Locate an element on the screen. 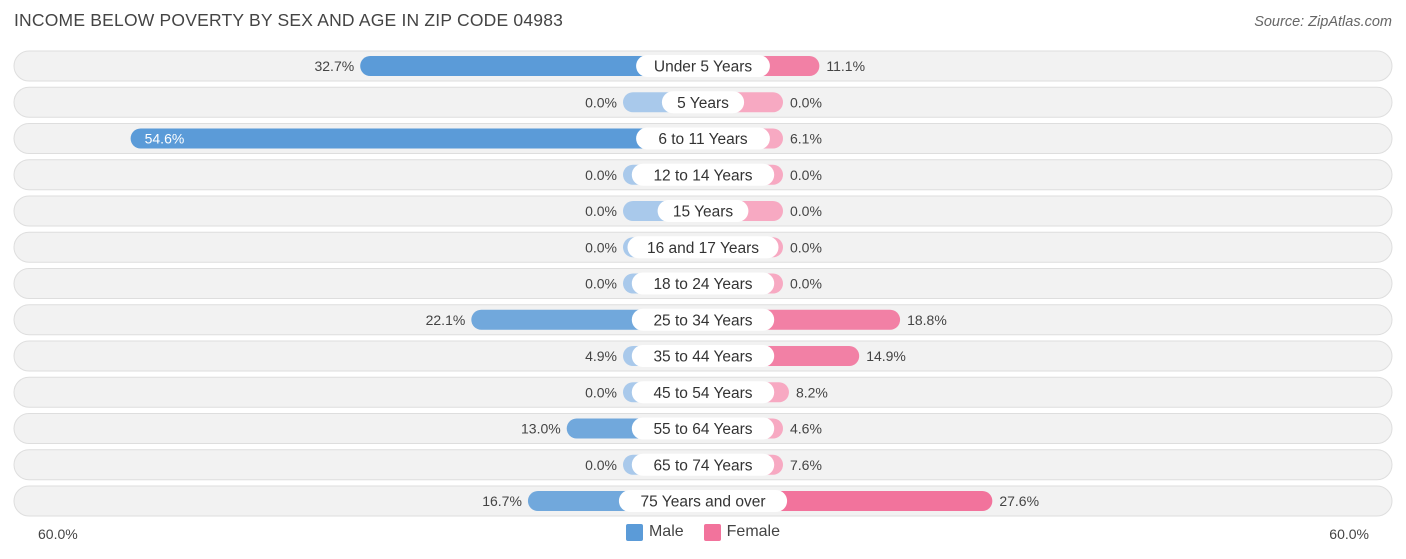  male-value-label: 16.7% is located at coordinates (502, 501).